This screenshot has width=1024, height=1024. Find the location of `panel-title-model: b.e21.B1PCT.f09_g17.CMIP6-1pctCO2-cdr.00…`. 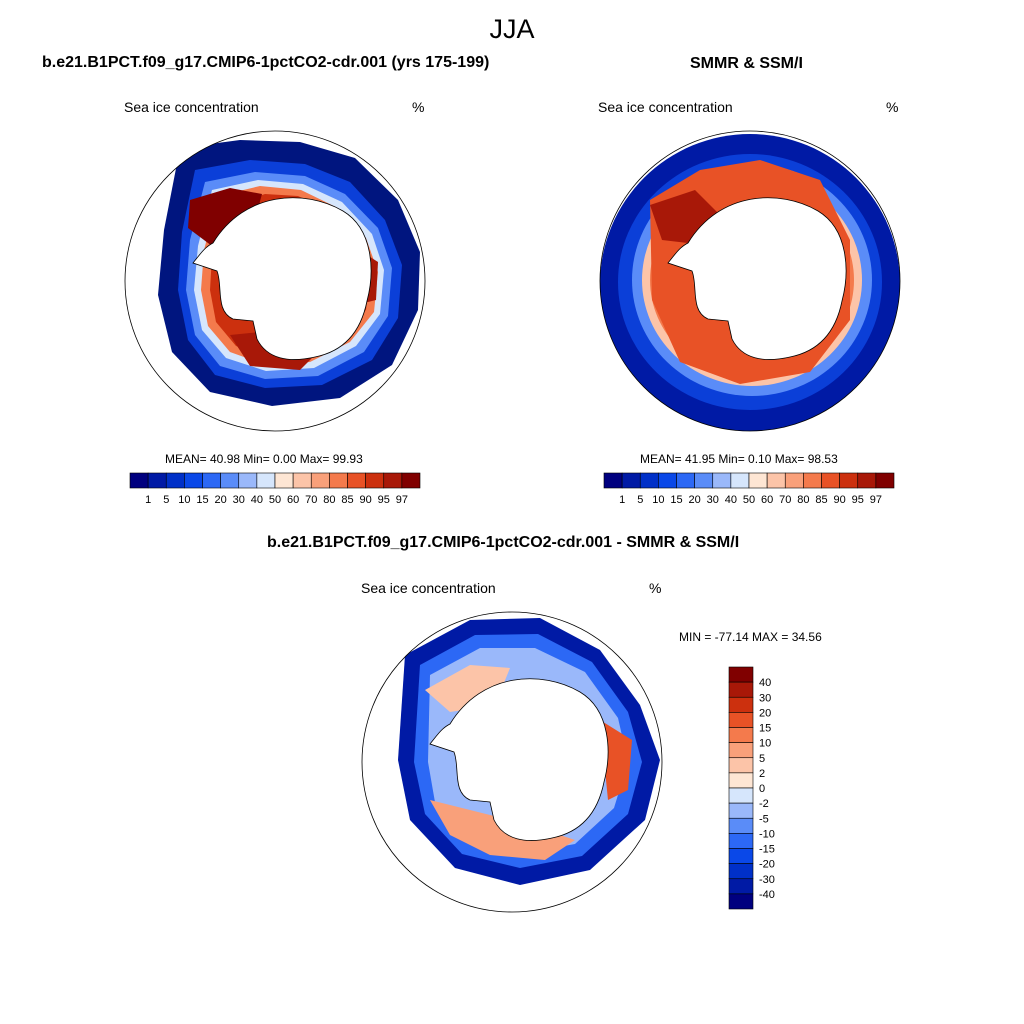

panel-title-model: b.e21.B1PCT.f09_g17.CMIP6-1pctCO2-cdr.00… is located at coordinates (266, 62).